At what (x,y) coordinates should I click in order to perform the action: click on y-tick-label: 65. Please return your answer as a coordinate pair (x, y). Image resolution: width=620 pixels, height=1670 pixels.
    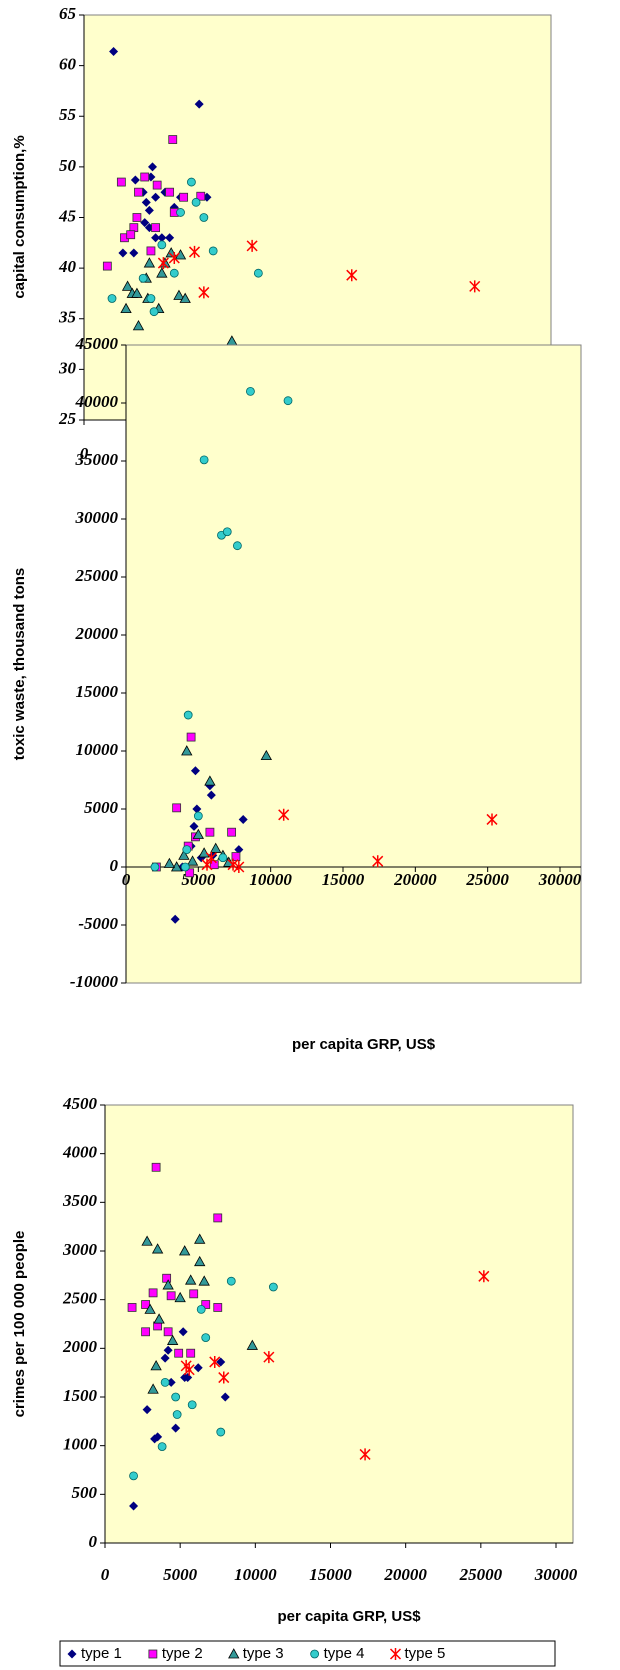
    Looking at the image, I should click on (68, 13).